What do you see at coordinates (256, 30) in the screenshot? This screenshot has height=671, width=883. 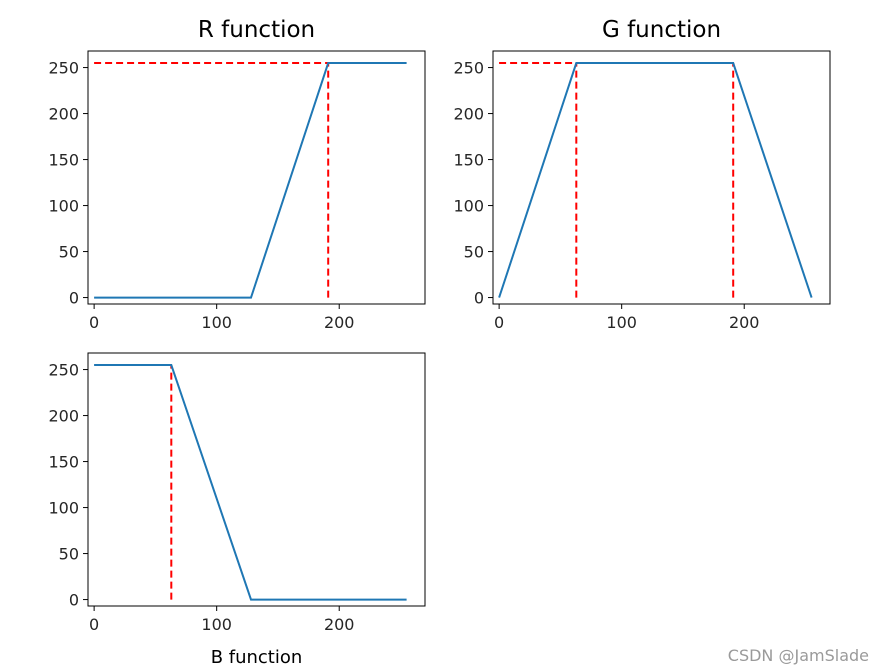 I see `chart-title: R function` at bounding box center [256, 30].